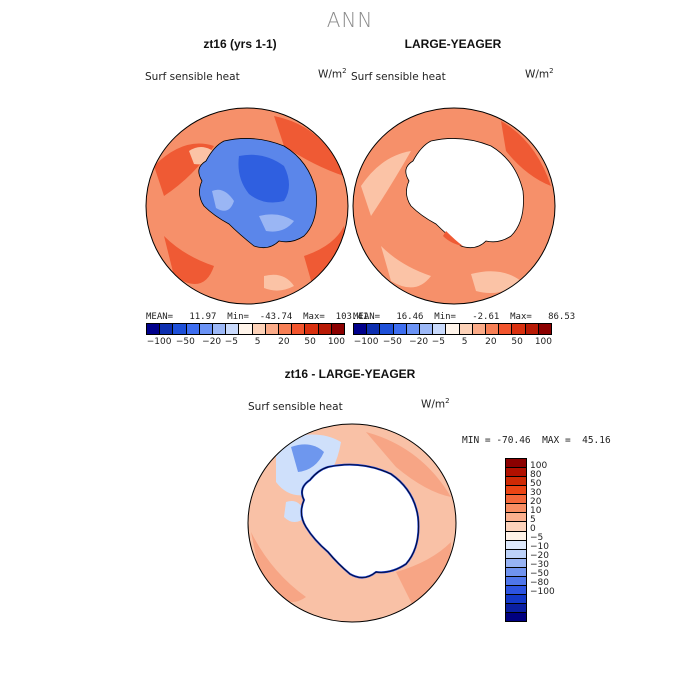 This screenshot has width=700, height=700. What do you see at coordinates (539, 556) in the screenshot?
I see `panel3-colorbar-tick-label: −20` at bounding box center [539, 556].